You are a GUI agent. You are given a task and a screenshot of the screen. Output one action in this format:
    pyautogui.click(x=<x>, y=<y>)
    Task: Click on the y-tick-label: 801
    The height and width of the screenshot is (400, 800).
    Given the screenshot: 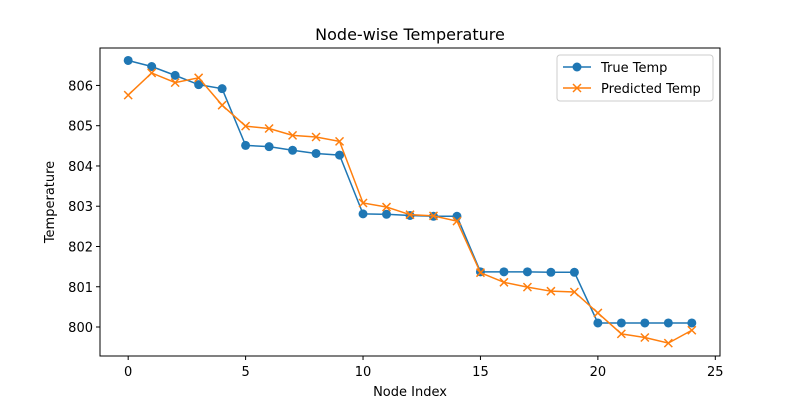 What is the action you would take?
    pyautogui.click(x=80, y=288)
    